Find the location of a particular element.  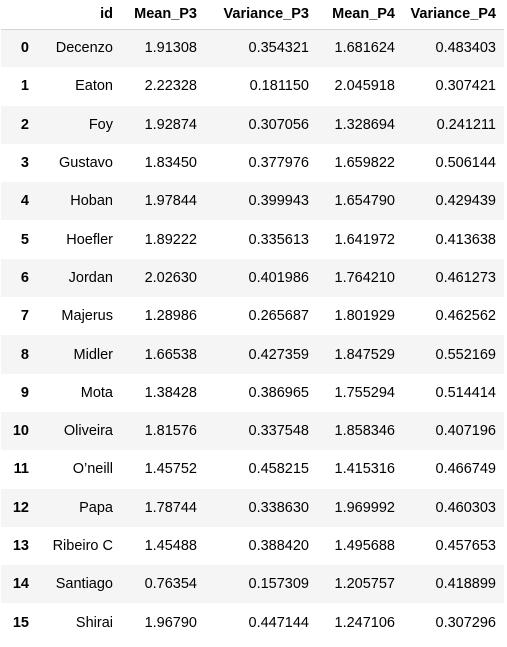

row-index: 7 is located at coordinates (24, 316).